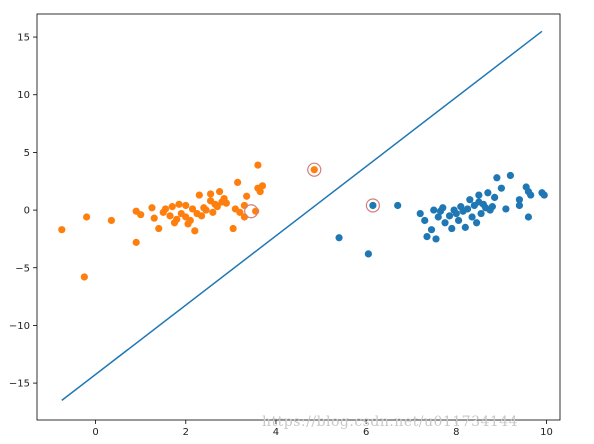 The image size is (594, 444). I want to click on y-tick-label: −5, so click(22, 268).